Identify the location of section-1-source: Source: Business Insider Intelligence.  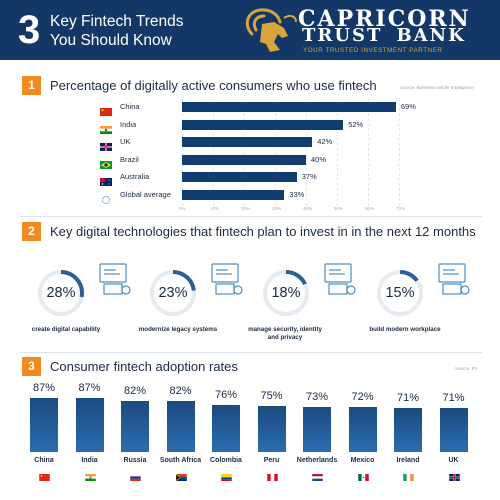
(437, 87).